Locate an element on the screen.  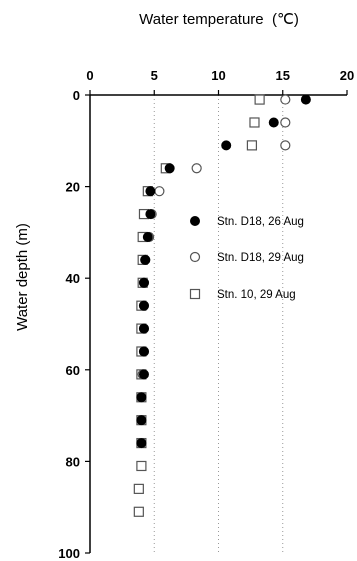
legend-marker-filled-circle is located at coordinates (195, 221).